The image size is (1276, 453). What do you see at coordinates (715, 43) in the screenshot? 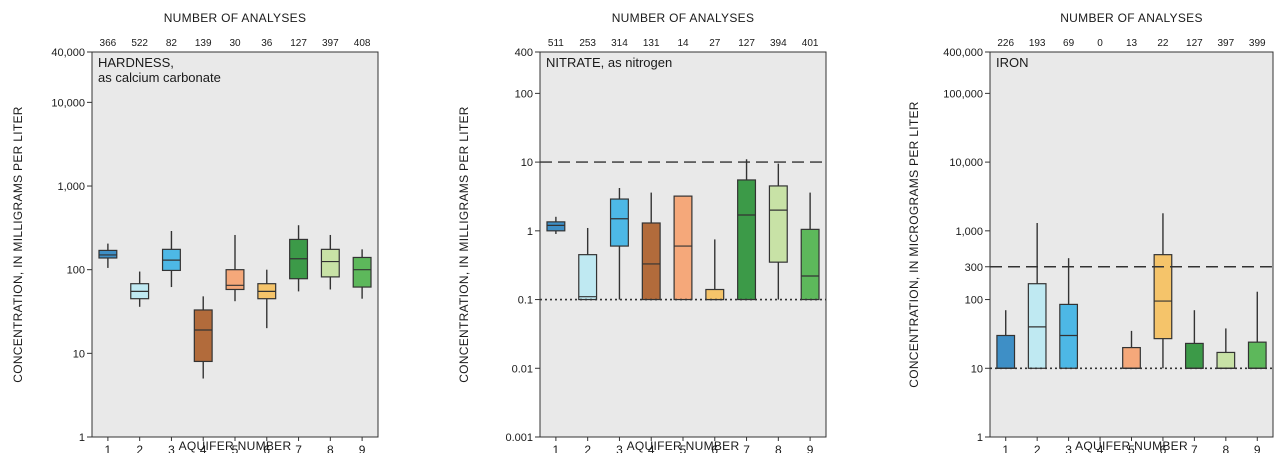
I see `analysis-count: 27` at bounding box center [715, 43].